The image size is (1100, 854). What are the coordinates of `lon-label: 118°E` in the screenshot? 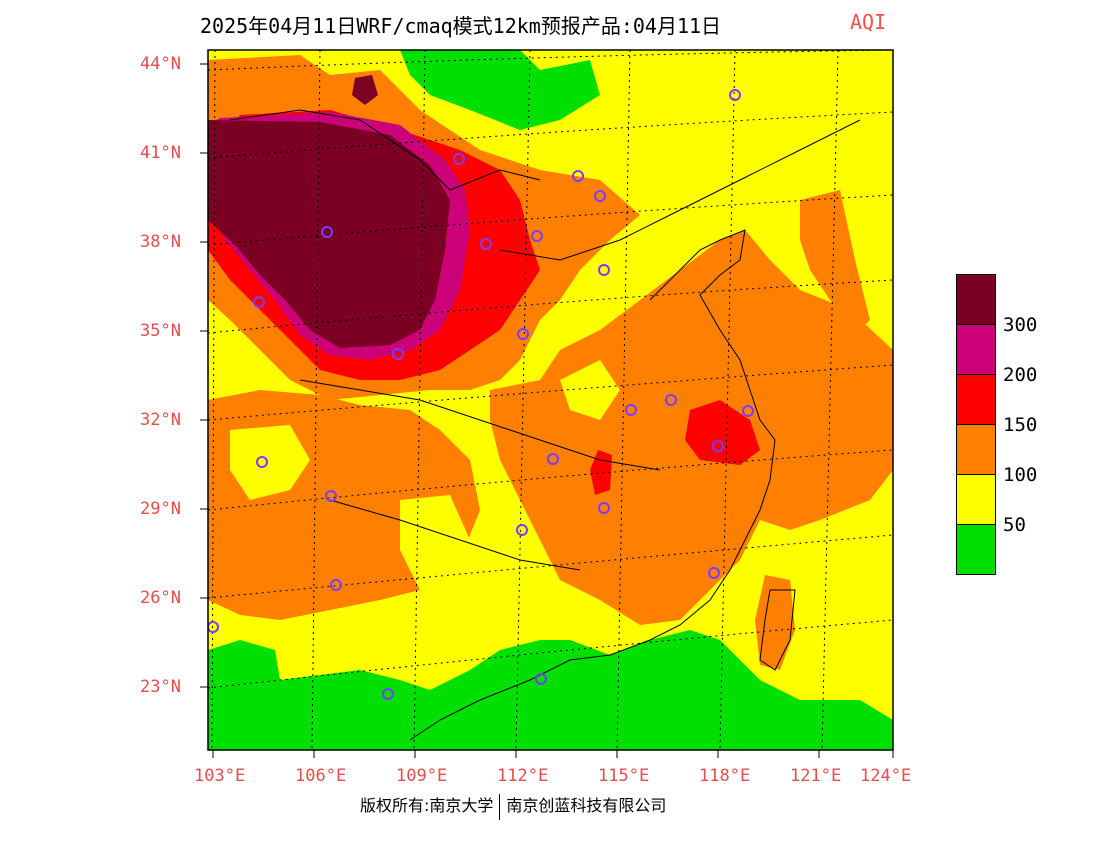 It's located at (725, 776).